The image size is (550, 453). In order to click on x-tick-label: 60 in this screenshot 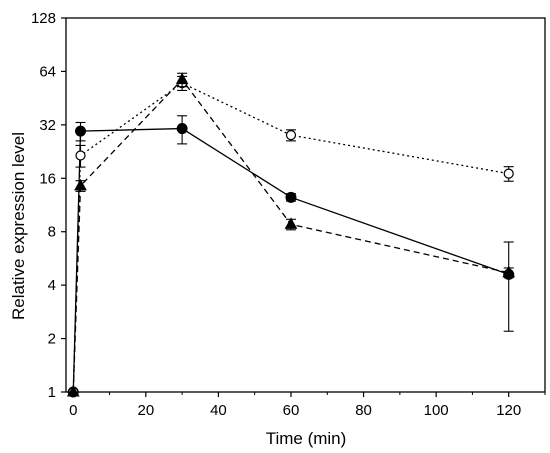, I will do `click(291, 410)`.